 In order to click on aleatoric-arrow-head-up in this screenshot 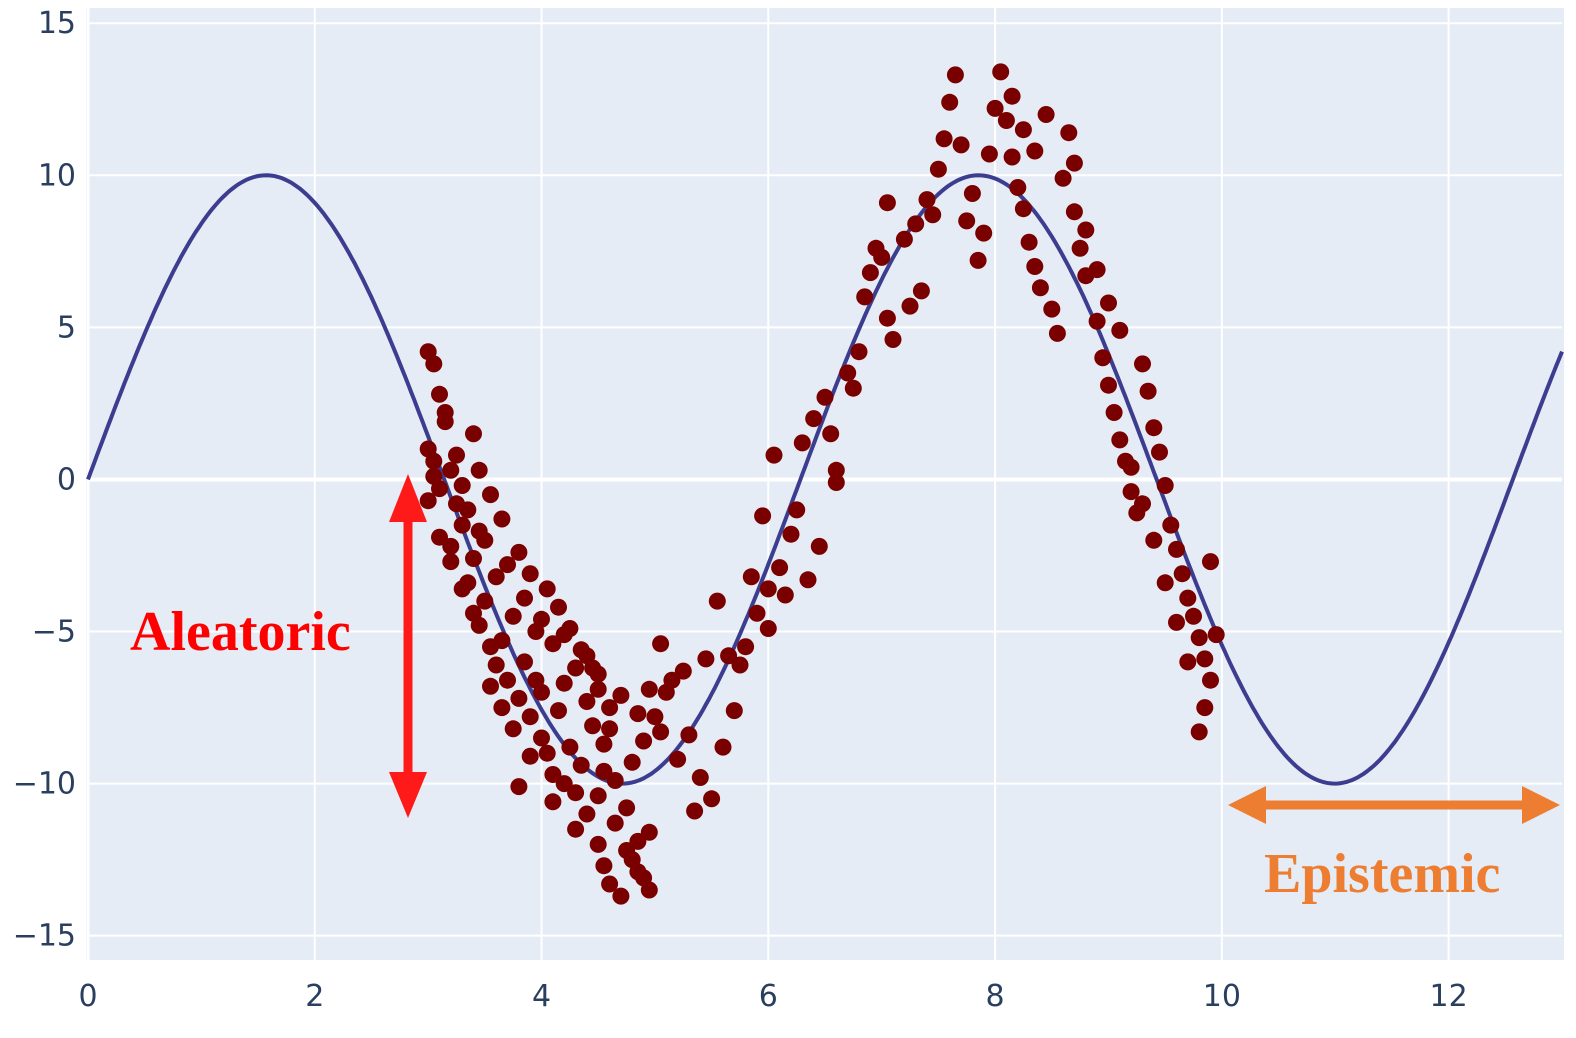, I will do `click(408, 498)`.